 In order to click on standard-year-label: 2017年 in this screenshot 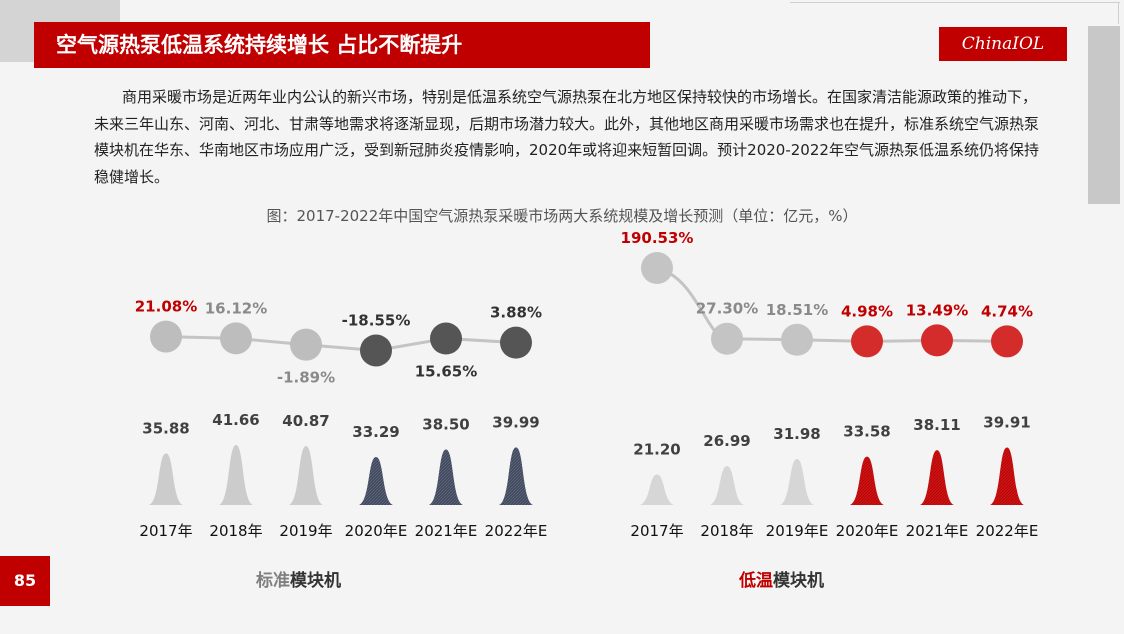, I will do `click(165, 531)`.